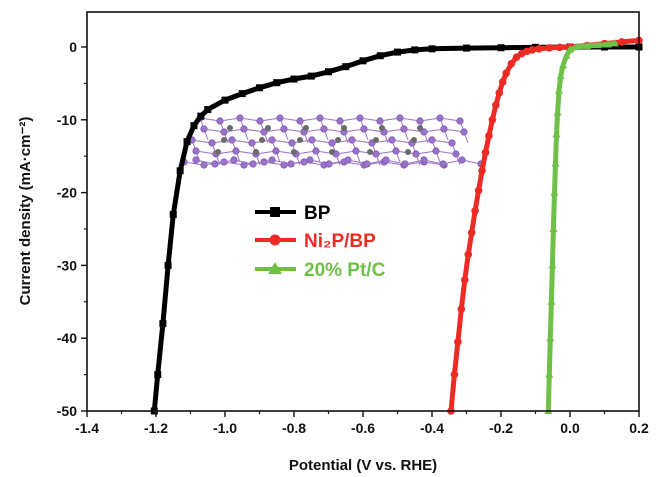 The image size is (656, 477). What do you see at coordinates (639, 428) in the screenshot?
I see `x-tick-label: 0.2` at bounding box center [639, 428].